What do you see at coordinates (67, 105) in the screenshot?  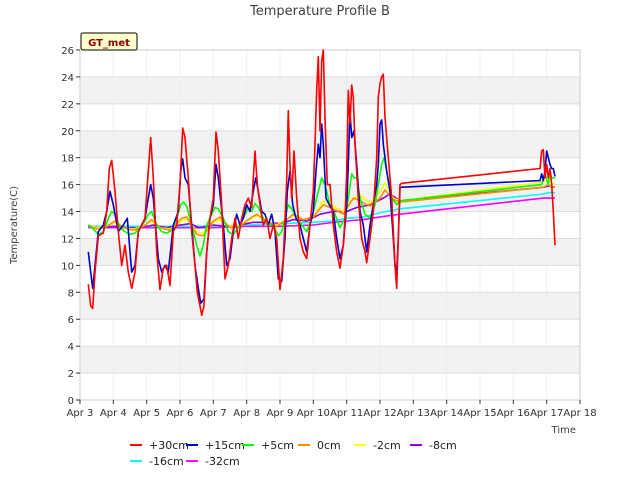 I see `y-tick-label: 22` at bounding box center [67, 105].